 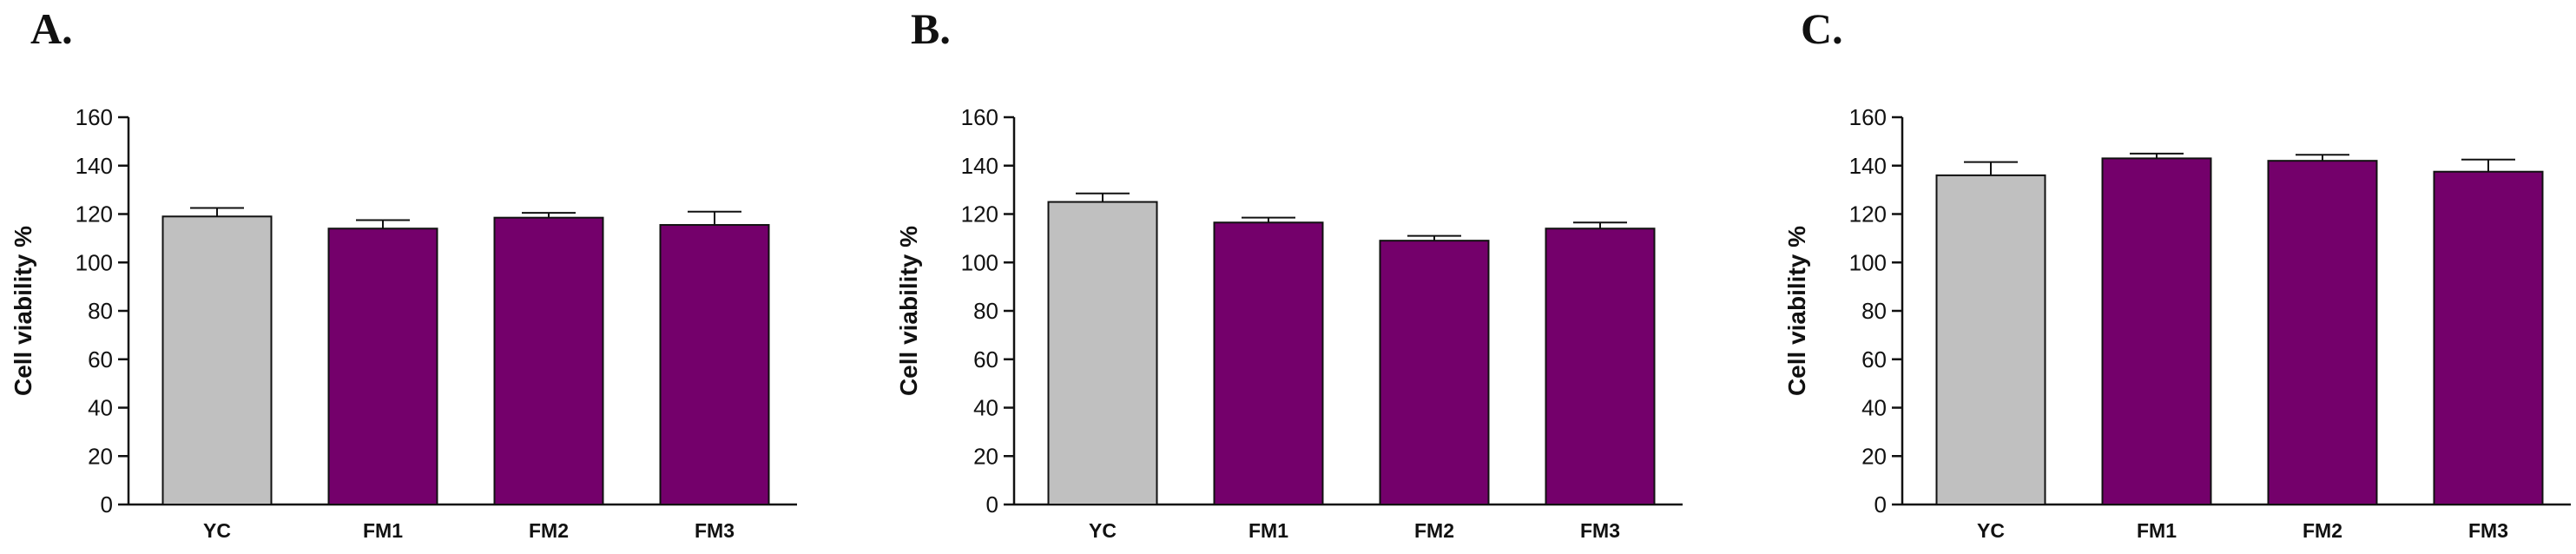 What do you see at coordinates (51, 28) in the screenshot?
I see `panel-letter: A.` at bounding box center [51, 28].